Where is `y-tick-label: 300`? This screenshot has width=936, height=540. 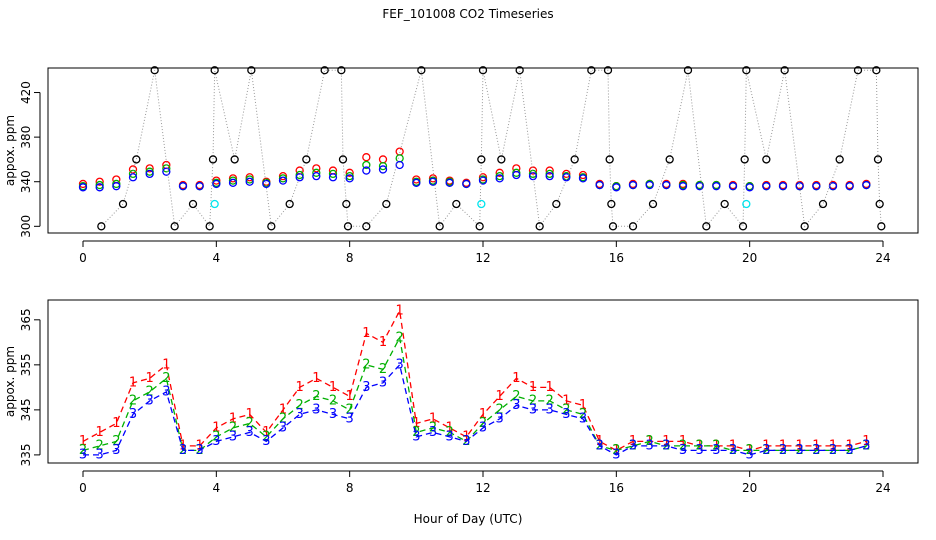
y-tick-label: 300 is located at coordinates (26, 226).